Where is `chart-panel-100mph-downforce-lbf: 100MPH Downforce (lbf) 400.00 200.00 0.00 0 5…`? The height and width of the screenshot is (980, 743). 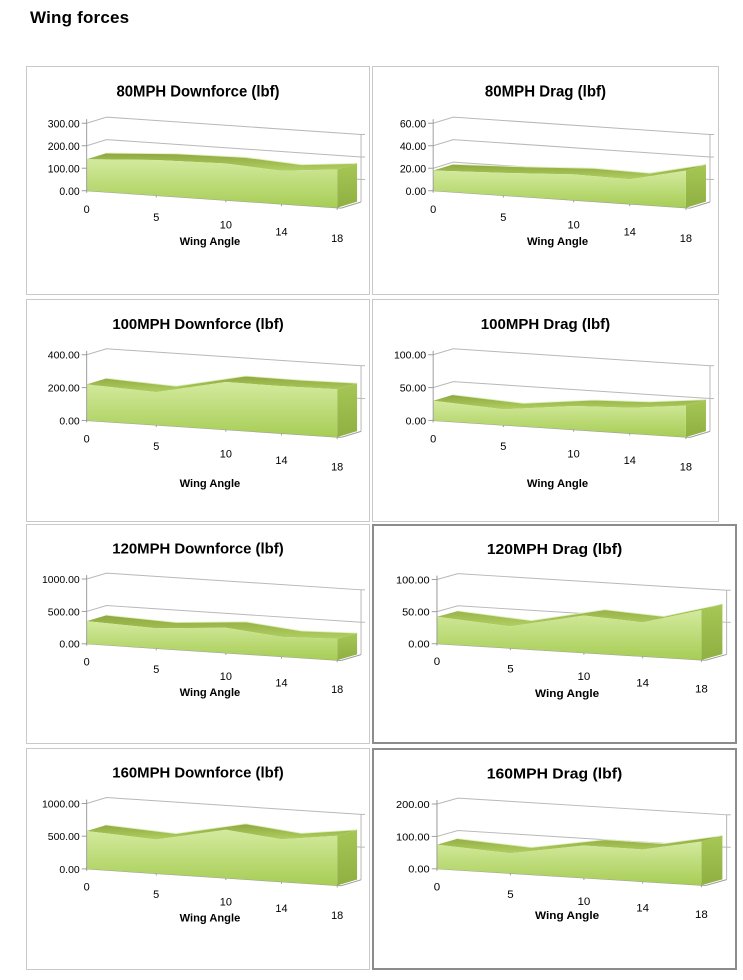 chart-panel-100mph-downforce-lbf: 100MPH Downforce (lbf) 400.00 200.00 0.00 0 5… is located at coordinates (198, 410).